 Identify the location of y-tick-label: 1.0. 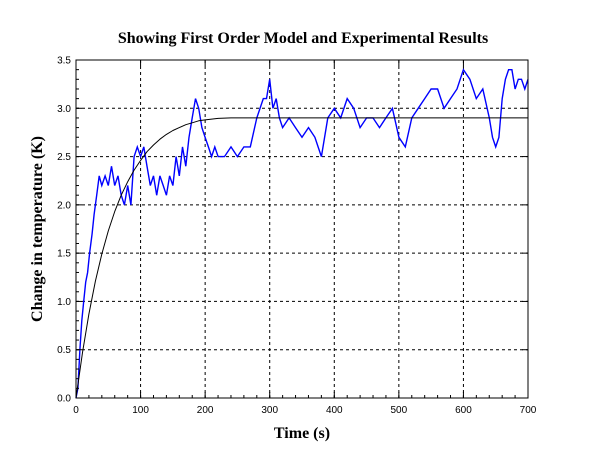
(64, 302).